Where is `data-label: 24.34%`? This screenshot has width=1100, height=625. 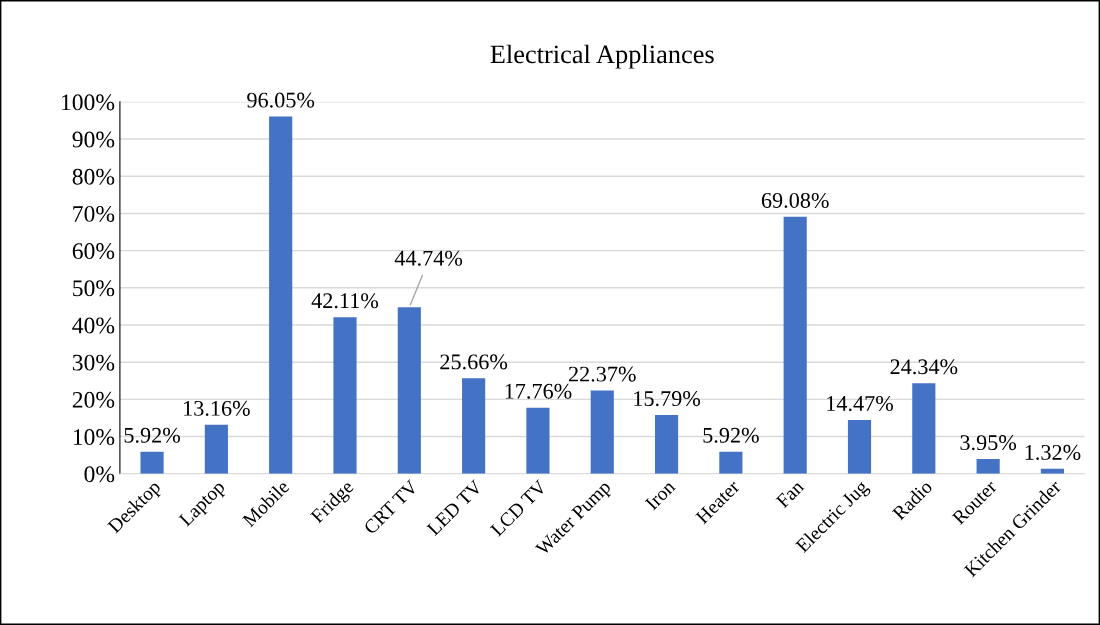
data-label: 24.34% is located at coordinates (924, 367).